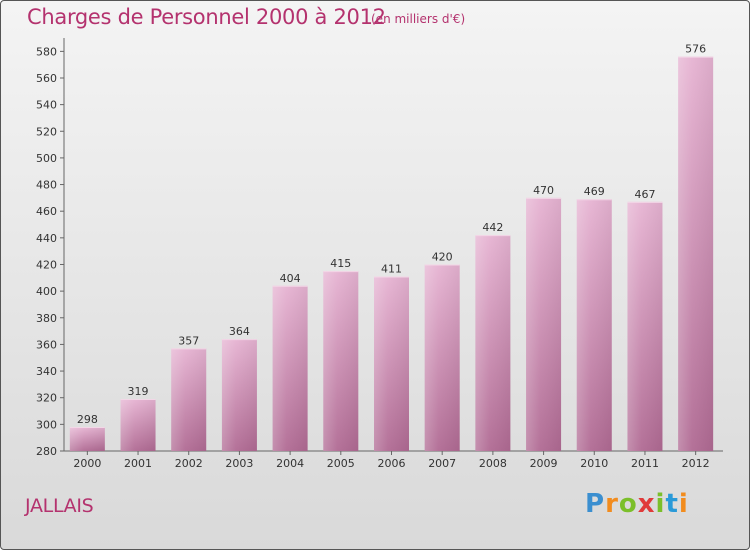  I want to click on y-tick-label: 300, so click(46, 424).